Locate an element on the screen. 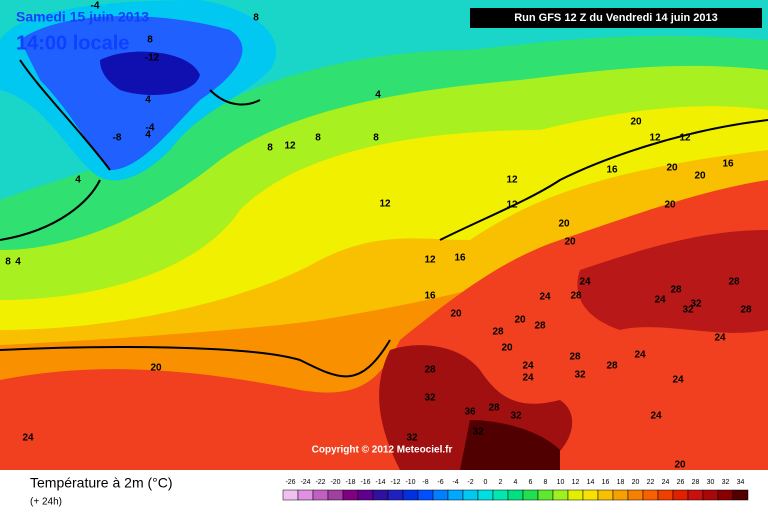 The width and height of the screenshot is (768, 517). contour-label: -8 is located at coordinates (117, 138).